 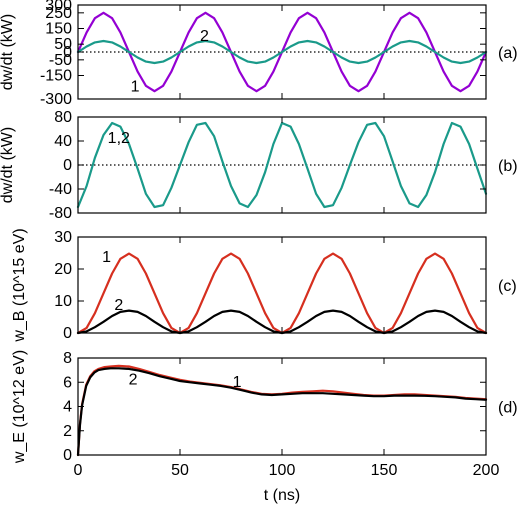 I want to click on y-tick-label: 300, so click(x=58, y=7).